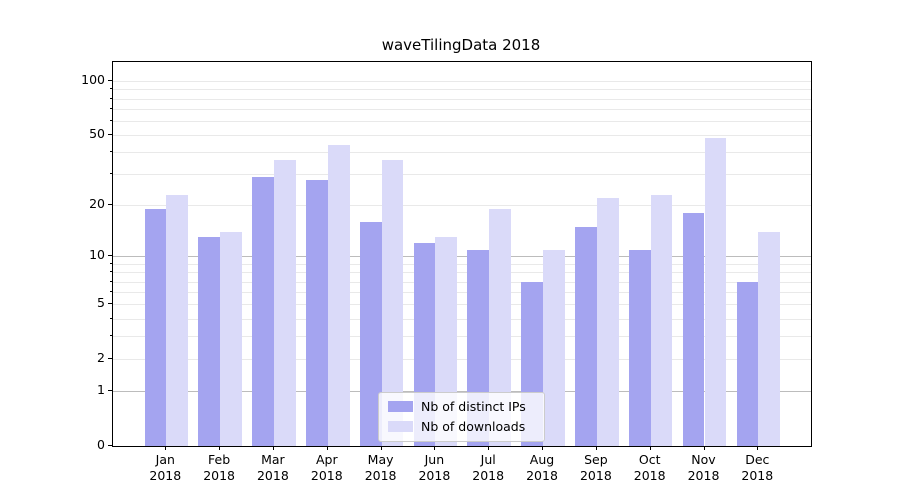 The height and width of the screenshot is (500, 900). Describe the element at coordinates (326, 467) in the screenshot. I see `x-tick-label-apr: Apr 2018` at that location.